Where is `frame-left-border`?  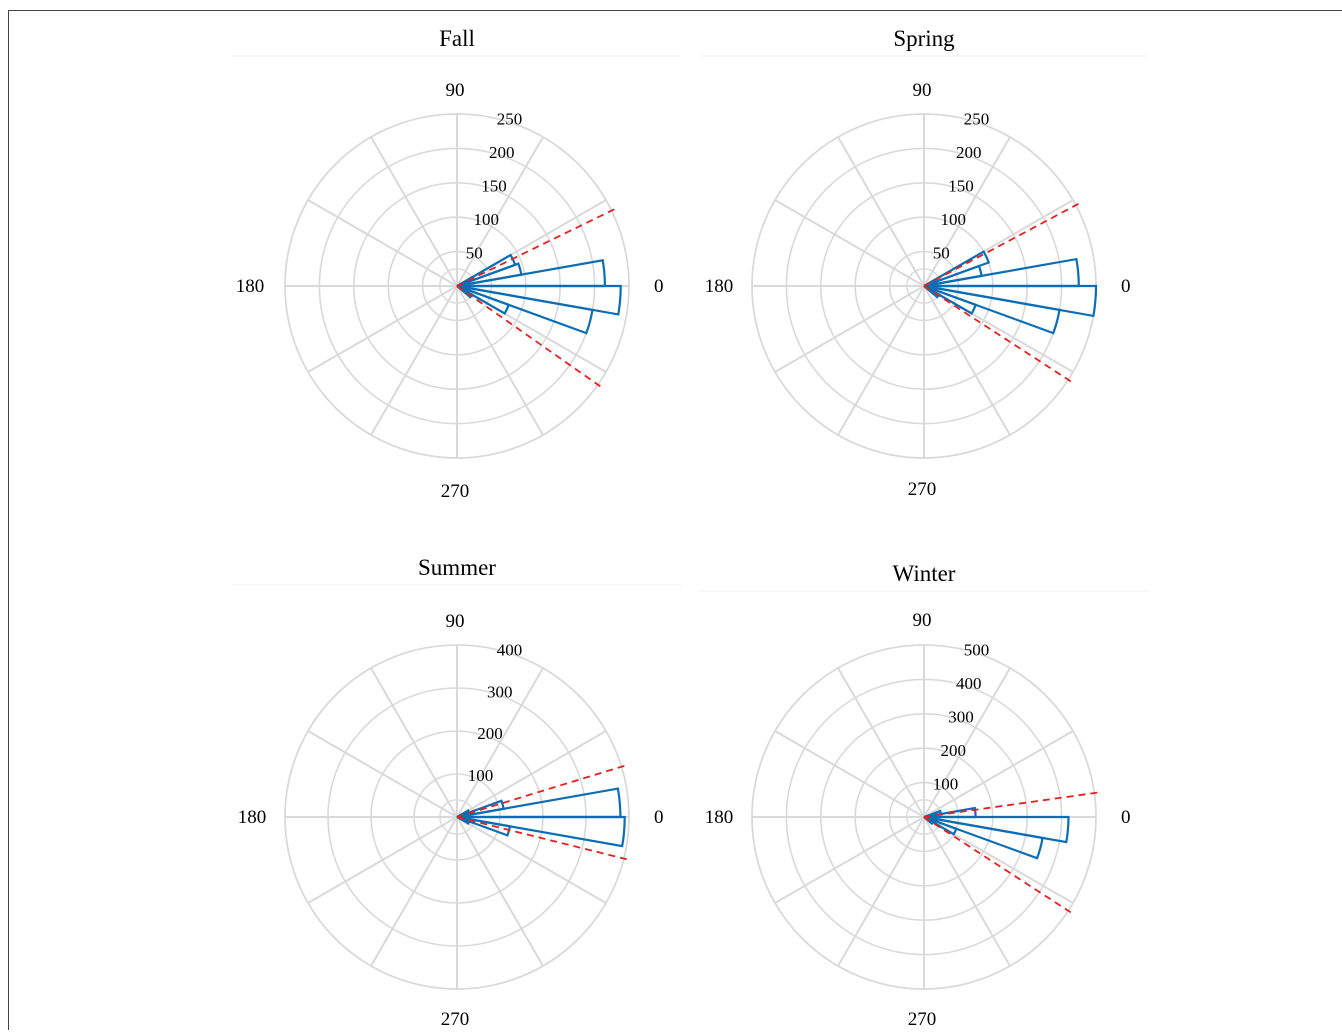
frame-left-border is located at coordinates (8, 520).